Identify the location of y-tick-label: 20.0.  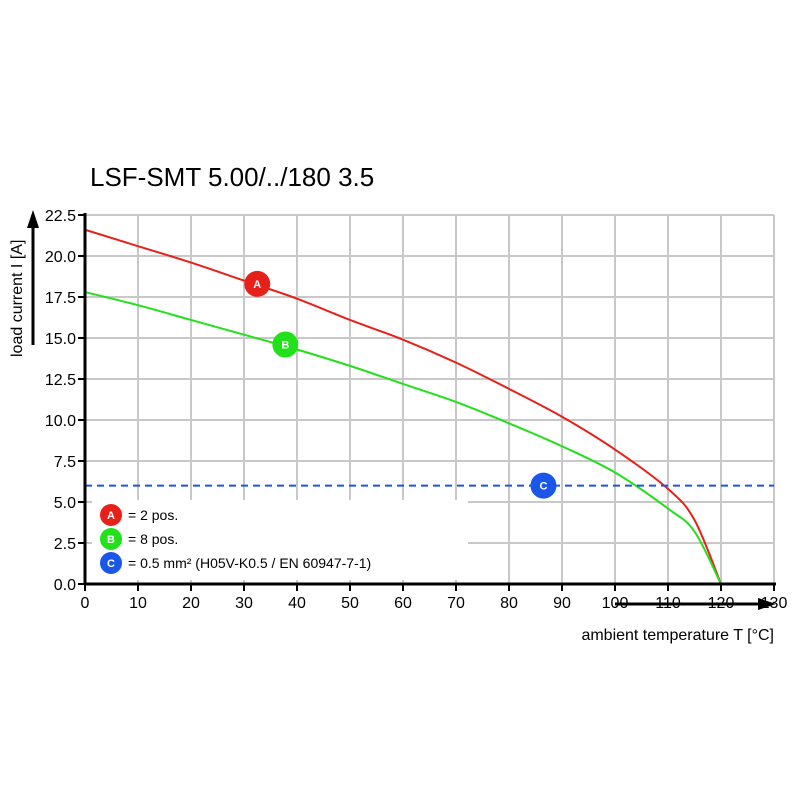
(60, 257).